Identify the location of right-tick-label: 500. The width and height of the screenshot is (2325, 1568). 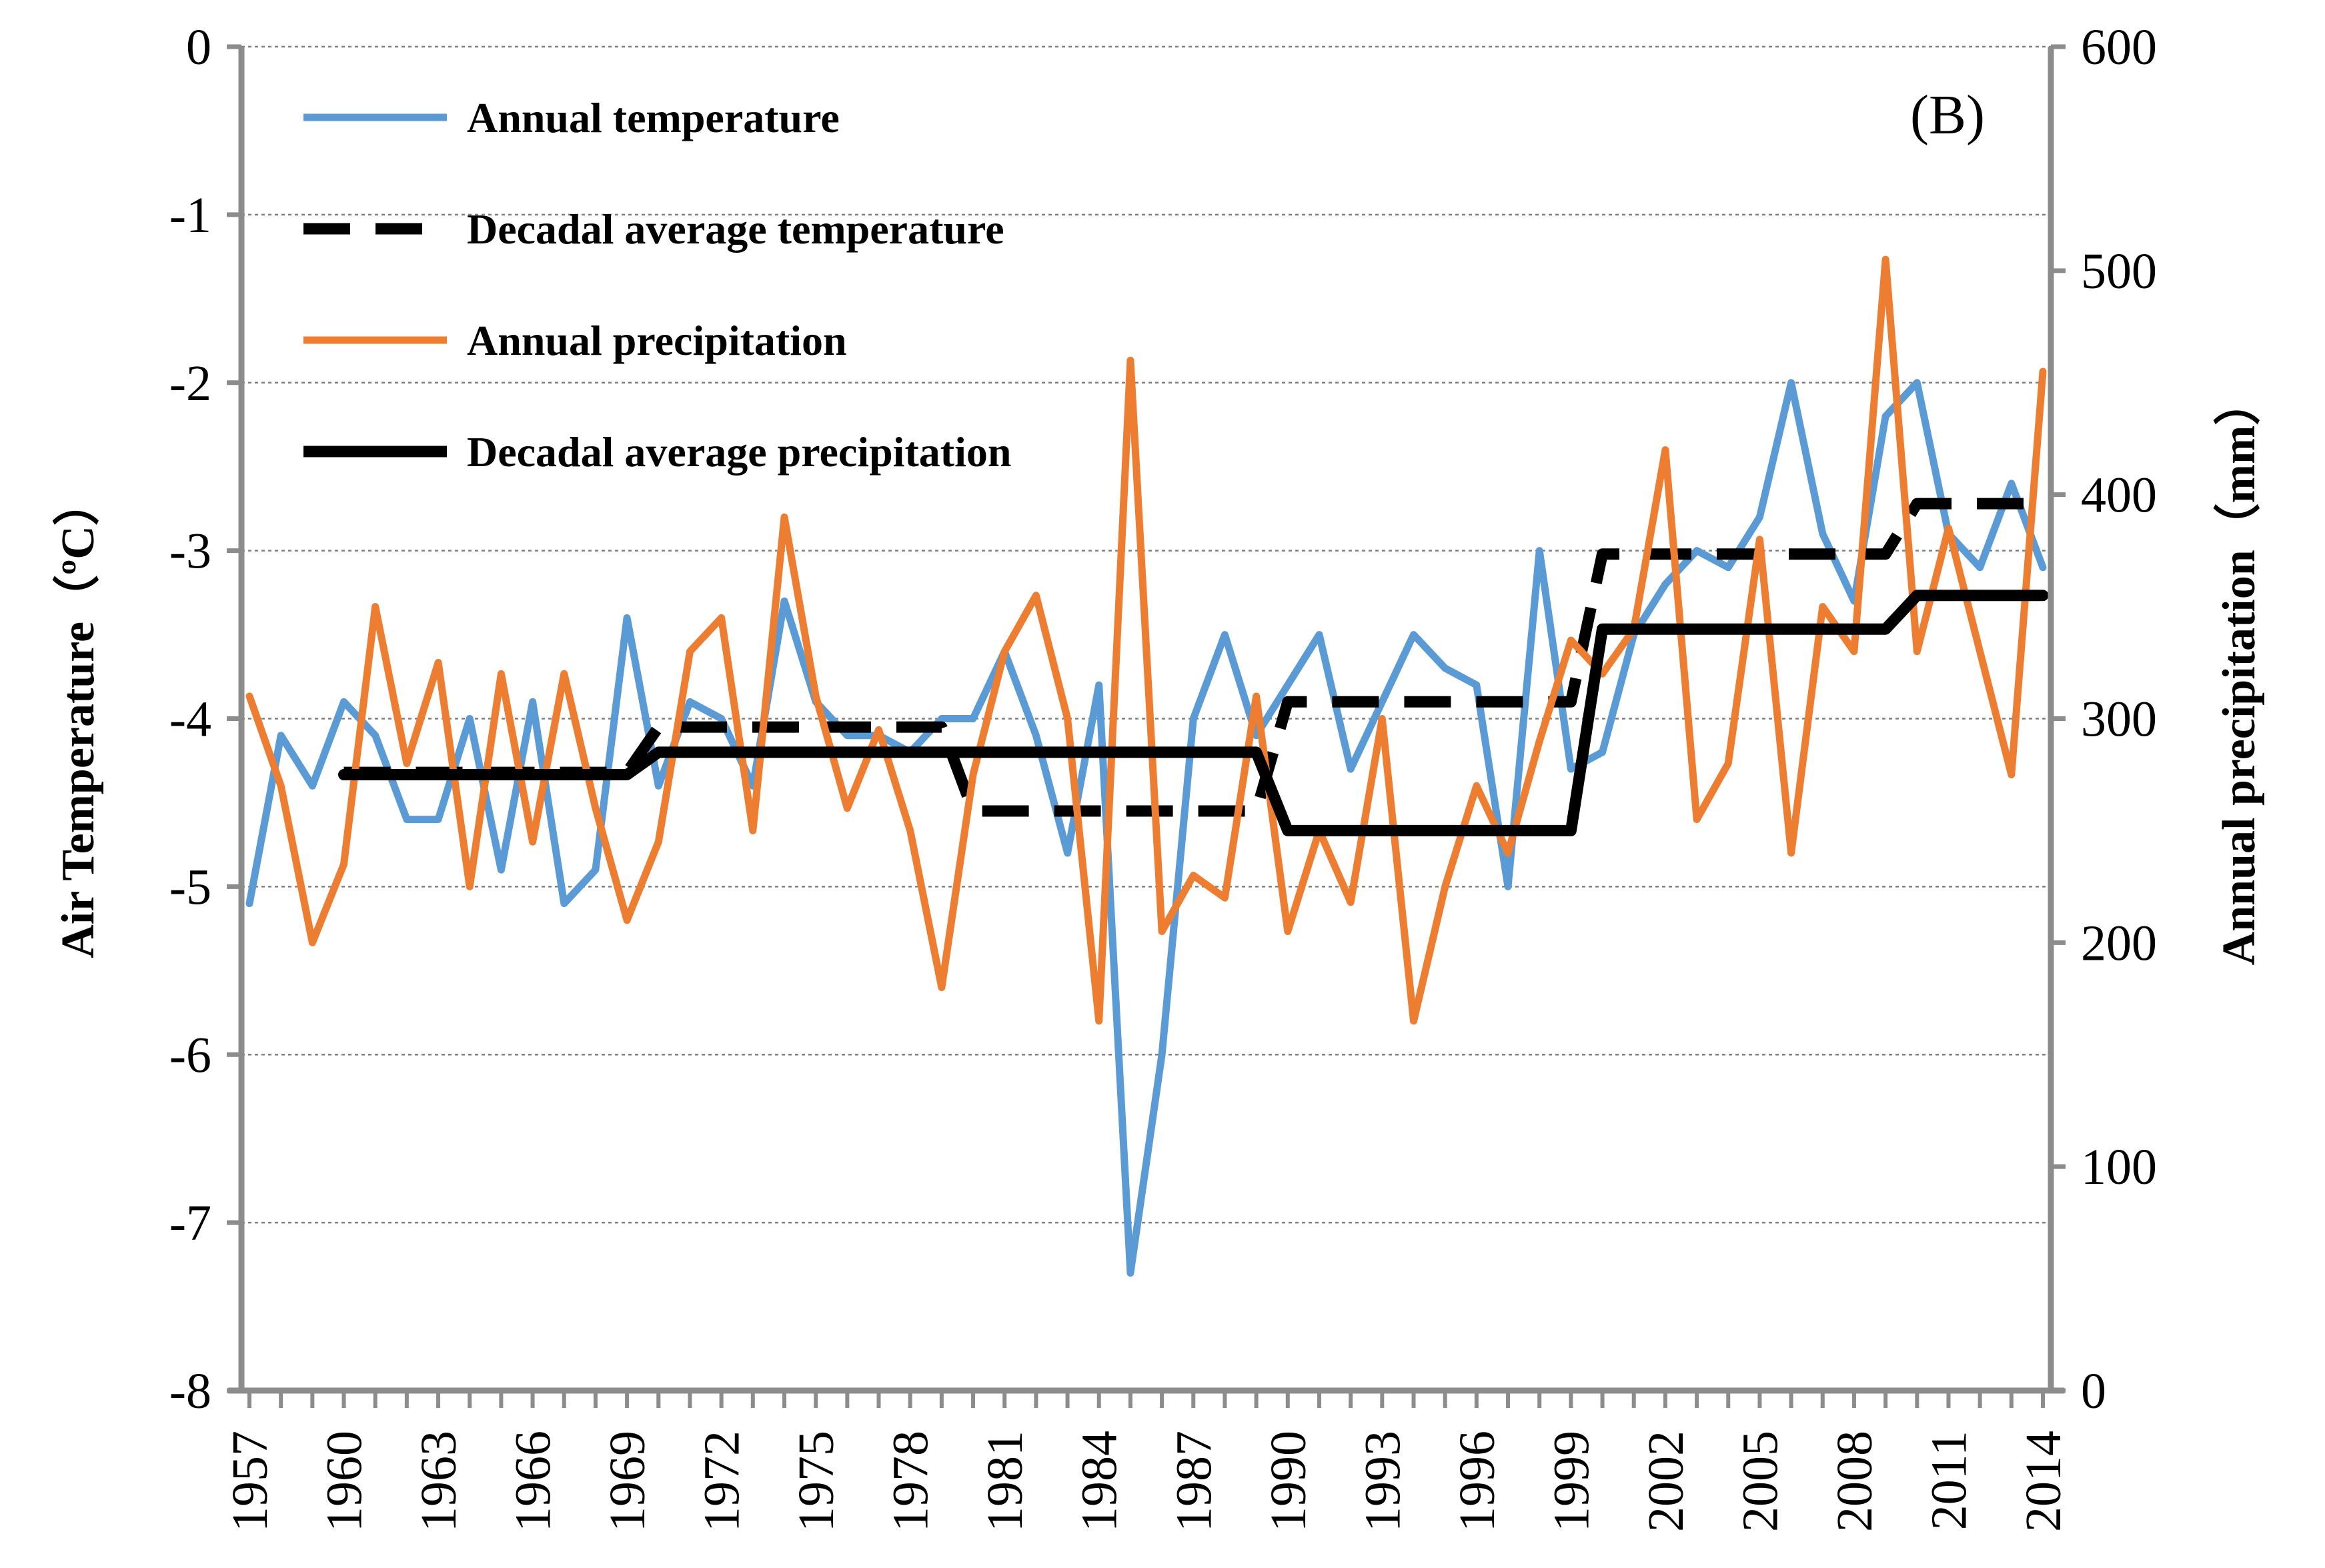
(2119, 271).